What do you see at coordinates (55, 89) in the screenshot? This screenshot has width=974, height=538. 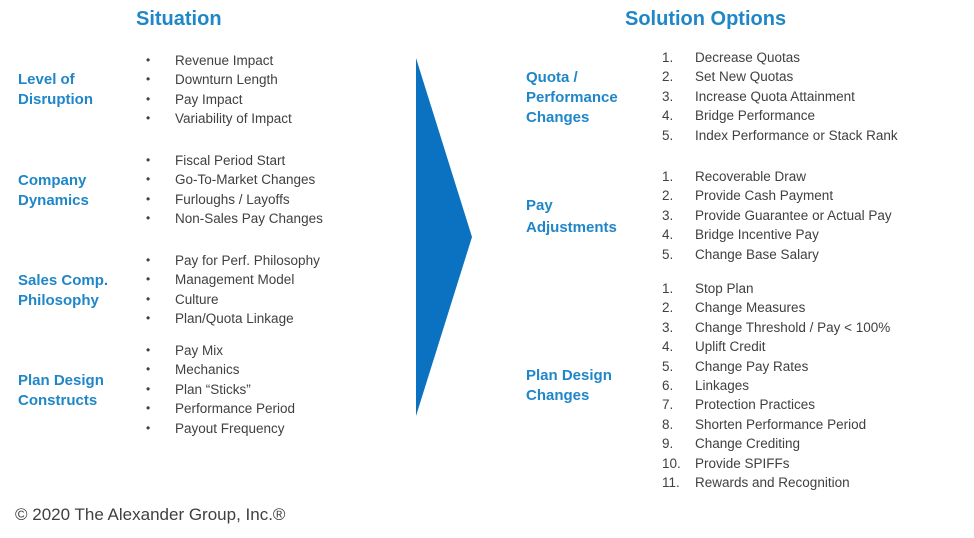 I see `situation-category-level-of-disruption: Level of Disruption` at bounding box center [55, 89].